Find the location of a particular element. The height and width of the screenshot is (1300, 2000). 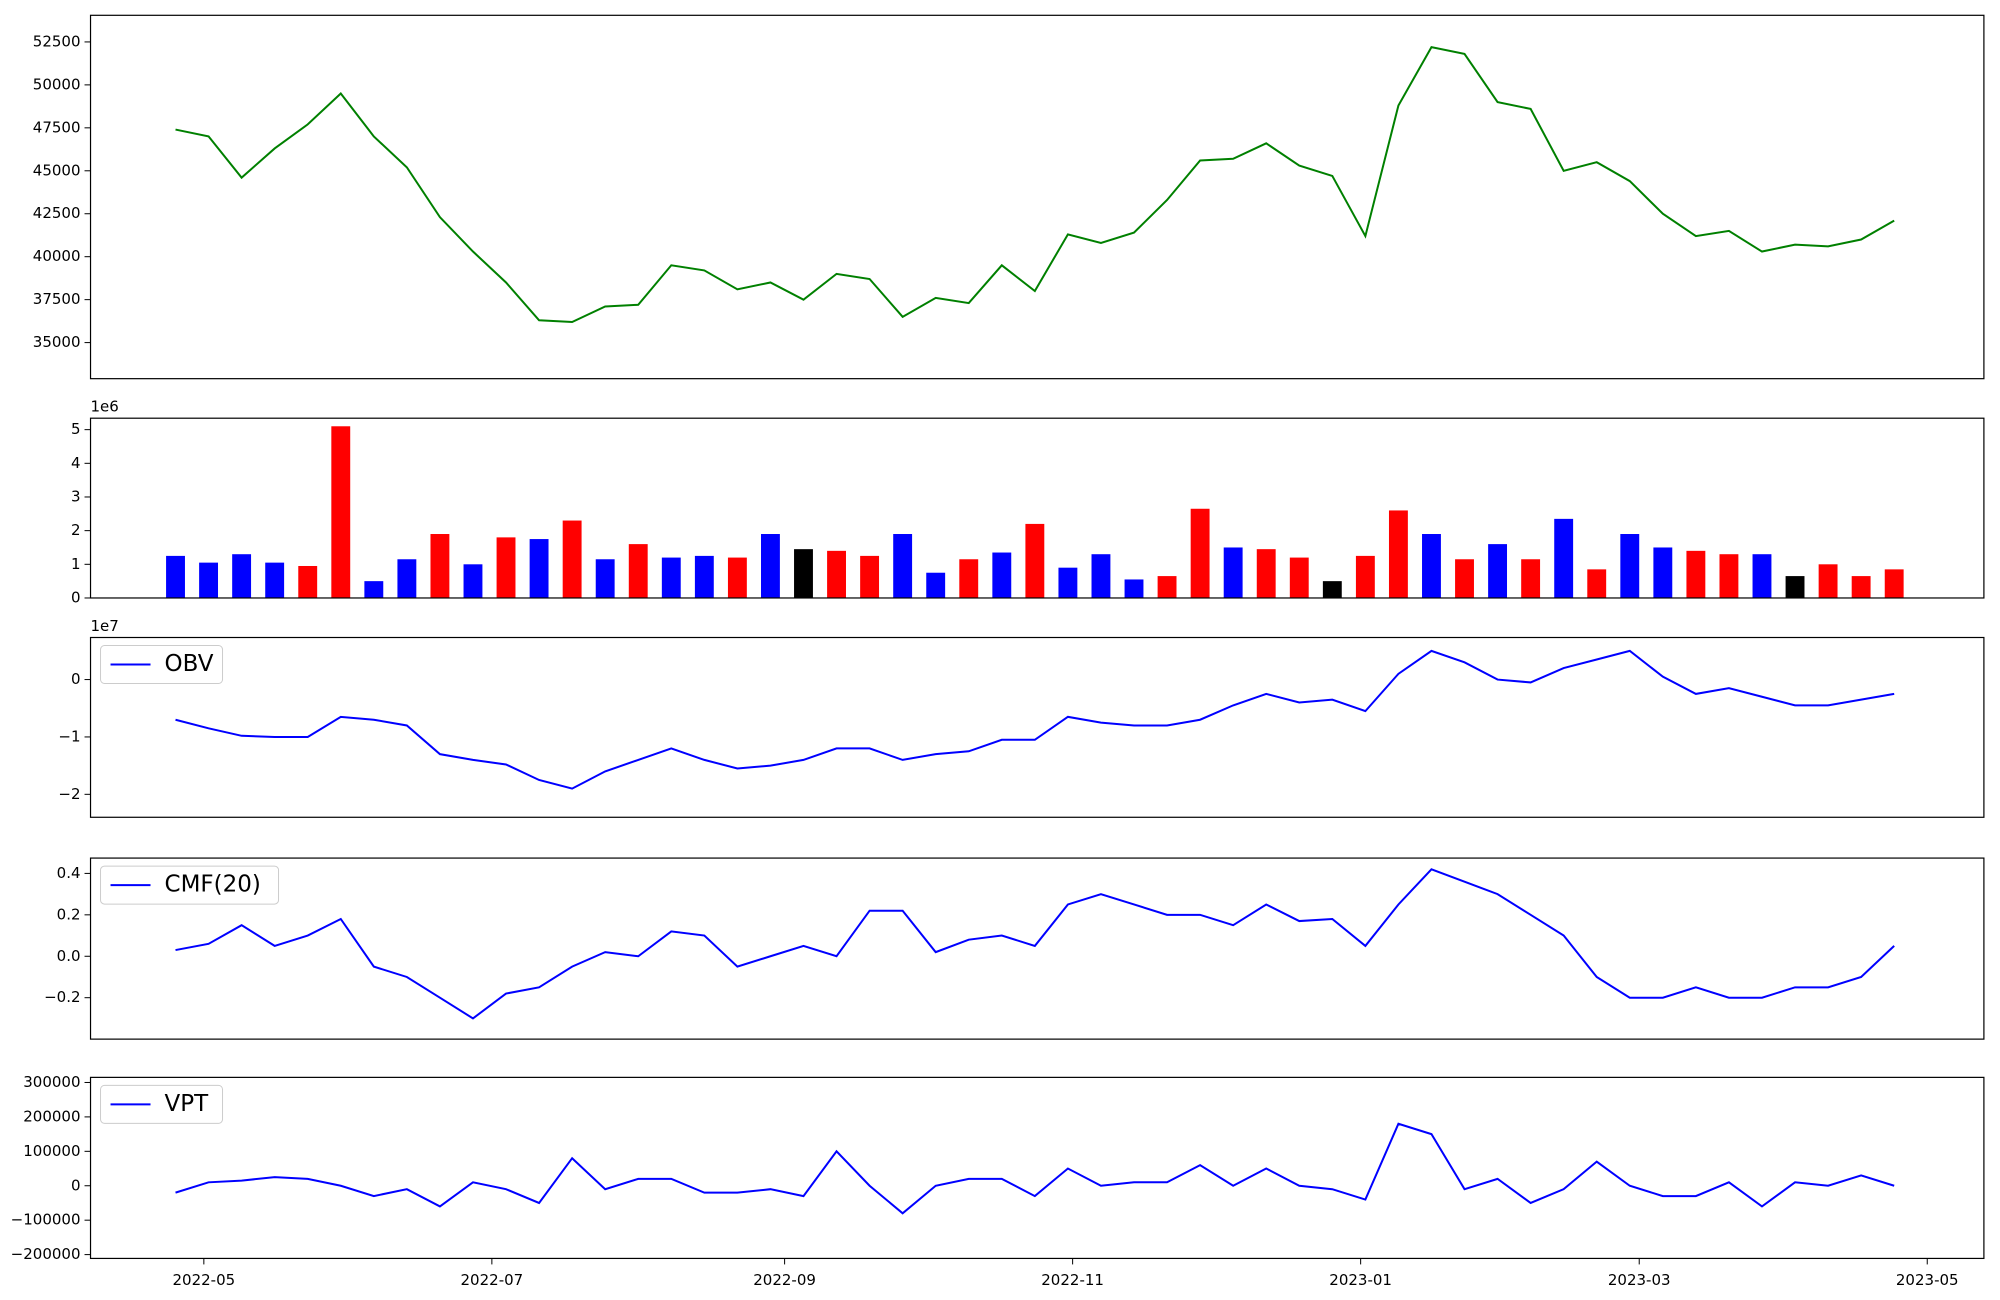

offset-label: 1e7 is located at coordinates (105, 626).